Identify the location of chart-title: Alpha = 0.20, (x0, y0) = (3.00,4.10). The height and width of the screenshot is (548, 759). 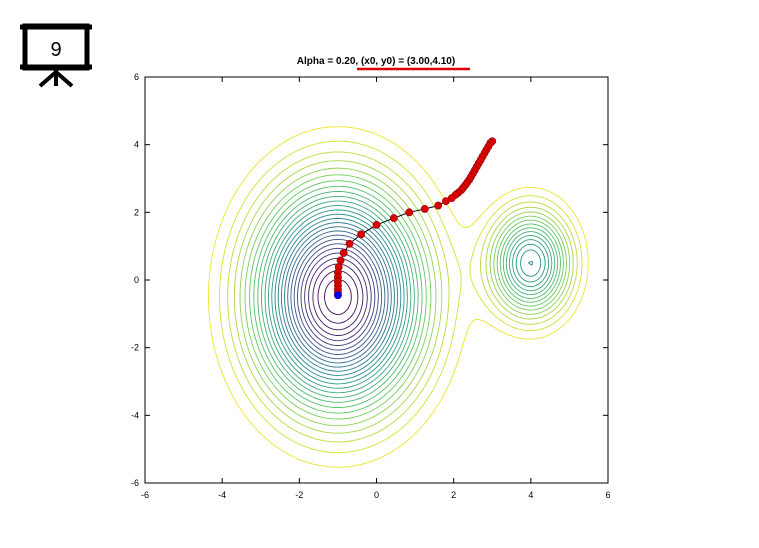
(376, 61).